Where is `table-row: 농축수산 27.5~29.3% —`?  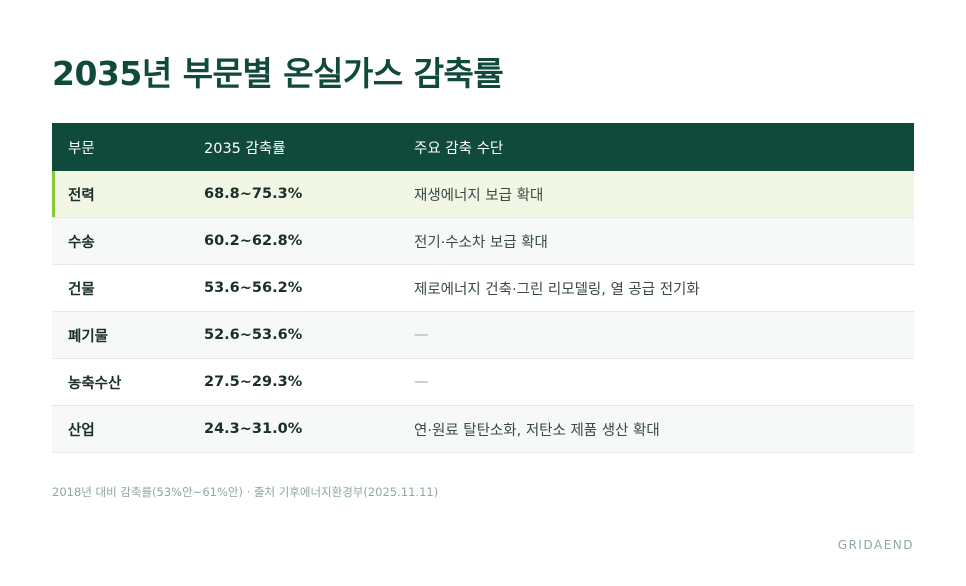 table-row: 농축수산 27.5~29.3% — is located at coordinates (483, 382).